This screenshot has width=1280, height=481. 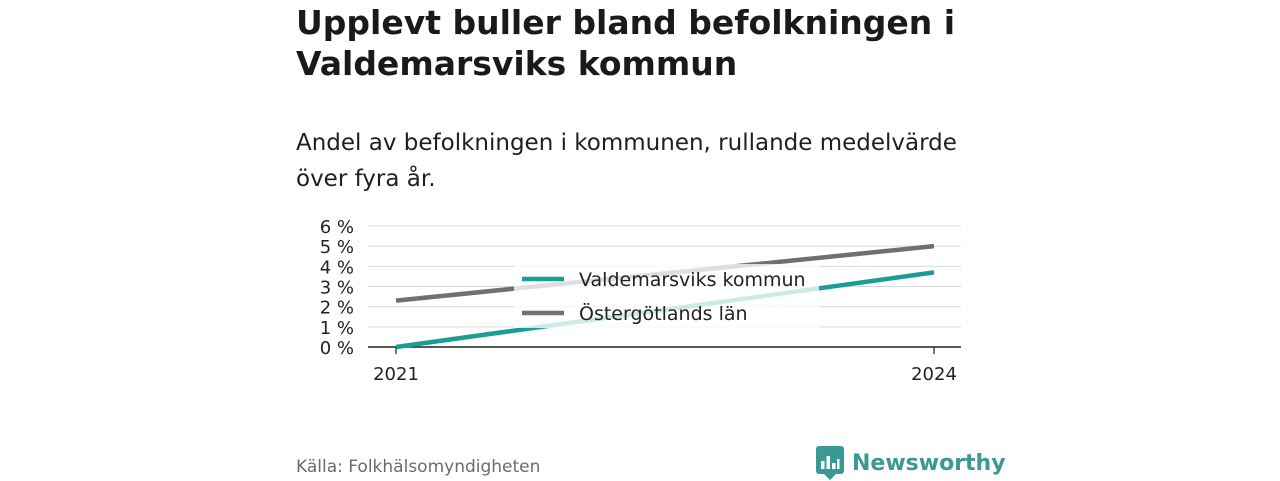 I want to click on source-note: Källa: Folkhälsomyndigheten, so click(x=418, y=467).